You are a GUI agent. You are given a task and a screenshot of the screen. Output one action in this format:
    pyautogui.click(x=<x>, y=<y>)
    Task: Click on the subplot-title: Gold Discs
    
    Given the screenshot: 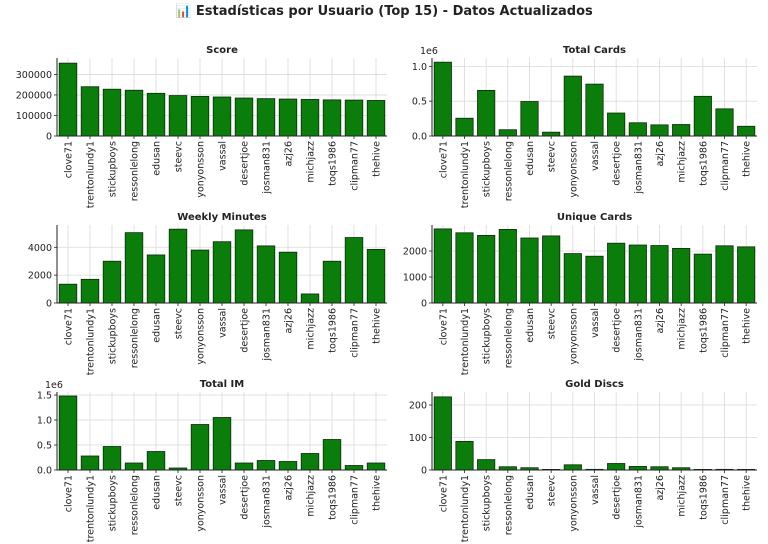 What is the action you would take?
    pyautogui.click(x=594, y=384)
    